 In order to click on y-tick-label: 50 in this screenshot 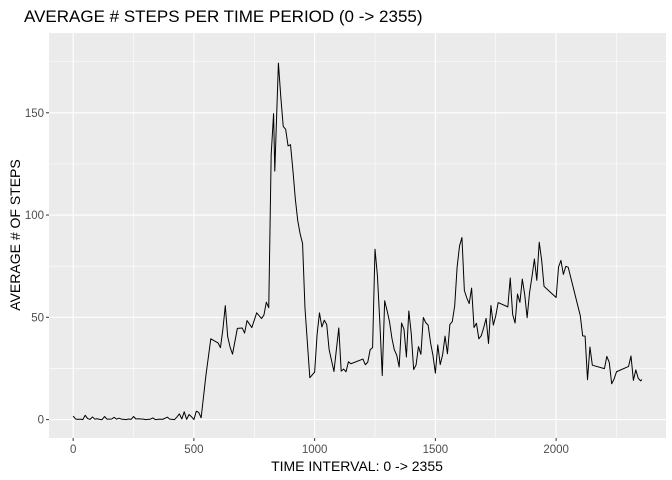, I will do `click(37, 318)`.